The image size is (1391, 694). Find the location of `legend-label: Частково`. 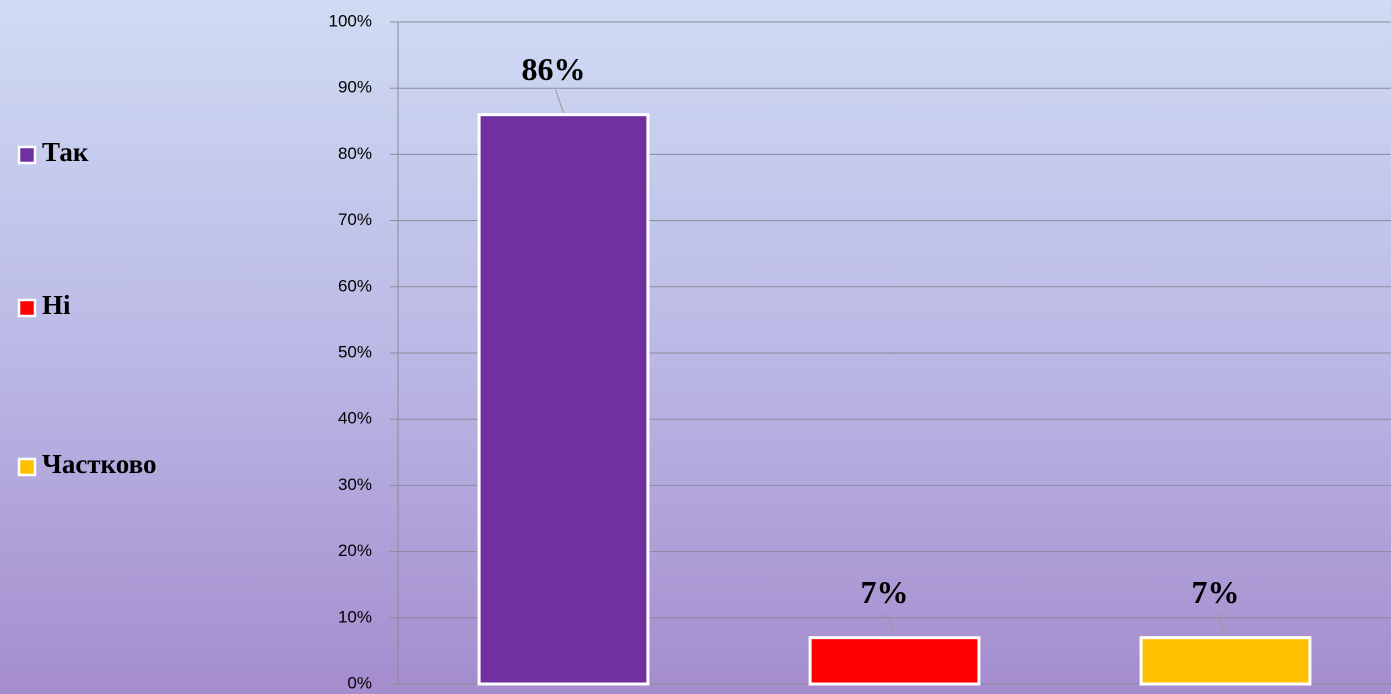

legend-label: Частково is located at coordinates (99, 464).